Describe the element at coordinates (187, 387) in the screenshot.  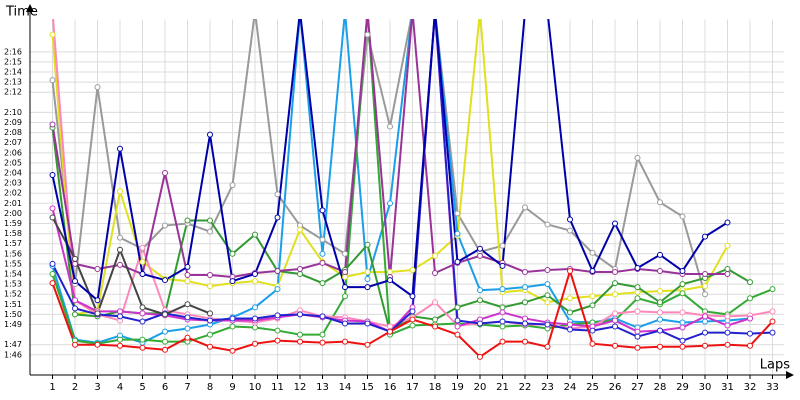
I see `x-tick-label: 7` at that location.